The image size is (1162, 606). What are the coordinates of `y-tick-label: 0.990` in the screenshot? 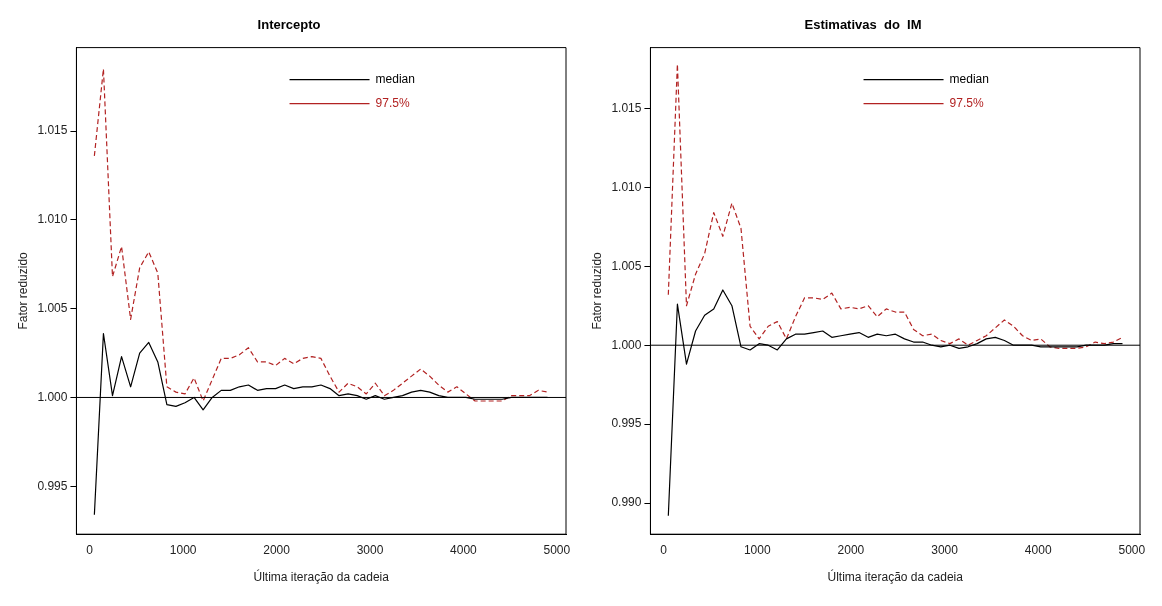 It's located at (626, 502).